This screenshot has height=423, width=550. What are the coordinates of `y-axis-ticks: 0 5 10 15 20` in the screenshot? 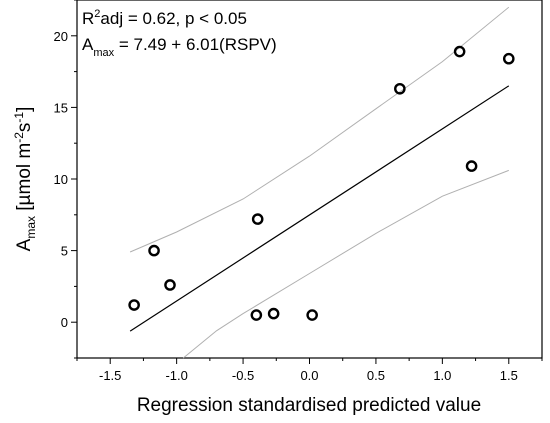 It's located at (65, 179).